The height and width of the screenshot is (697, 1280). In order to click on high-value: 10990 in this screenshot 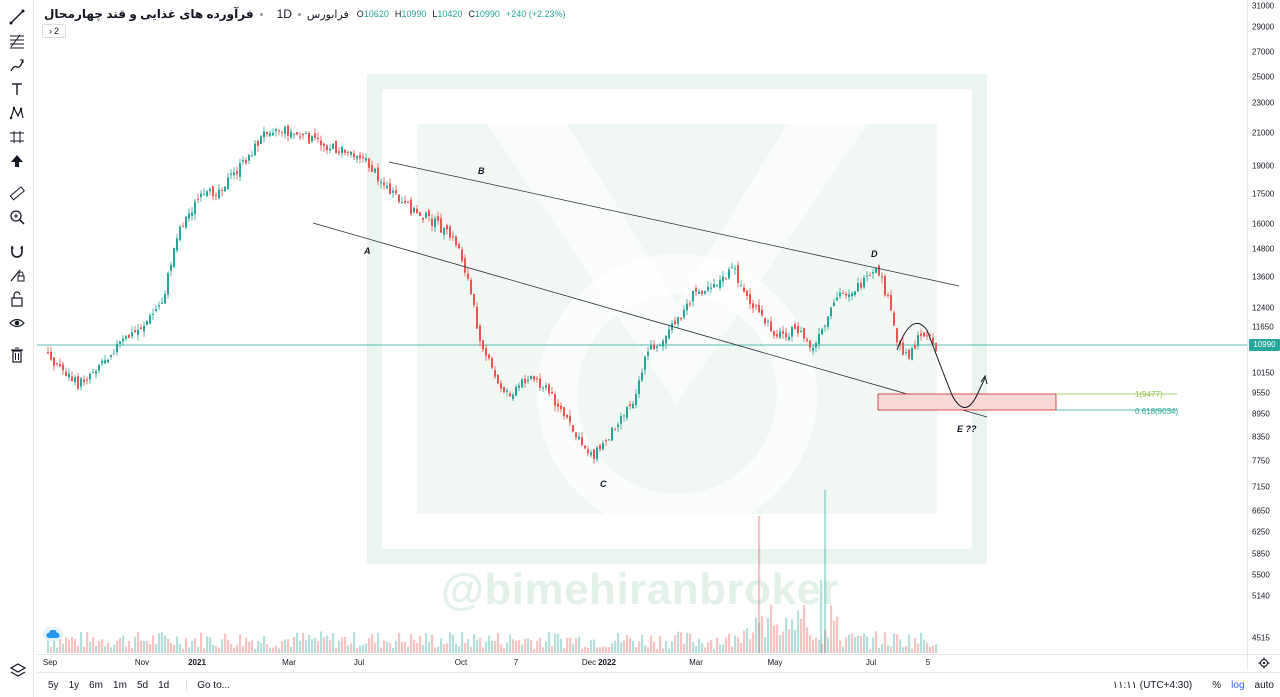, I will do `click(414, 14)`.